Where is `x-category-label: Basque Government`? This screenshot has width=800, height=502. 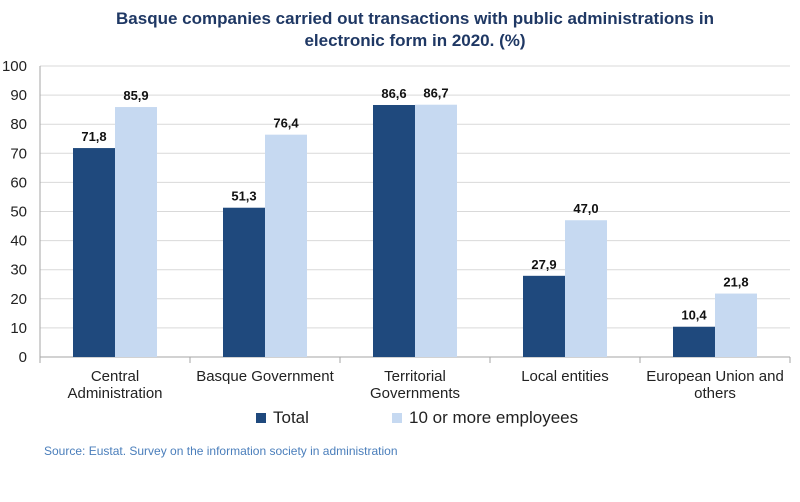
x-category-label: Basque Government is located at coordinates (265, 376).